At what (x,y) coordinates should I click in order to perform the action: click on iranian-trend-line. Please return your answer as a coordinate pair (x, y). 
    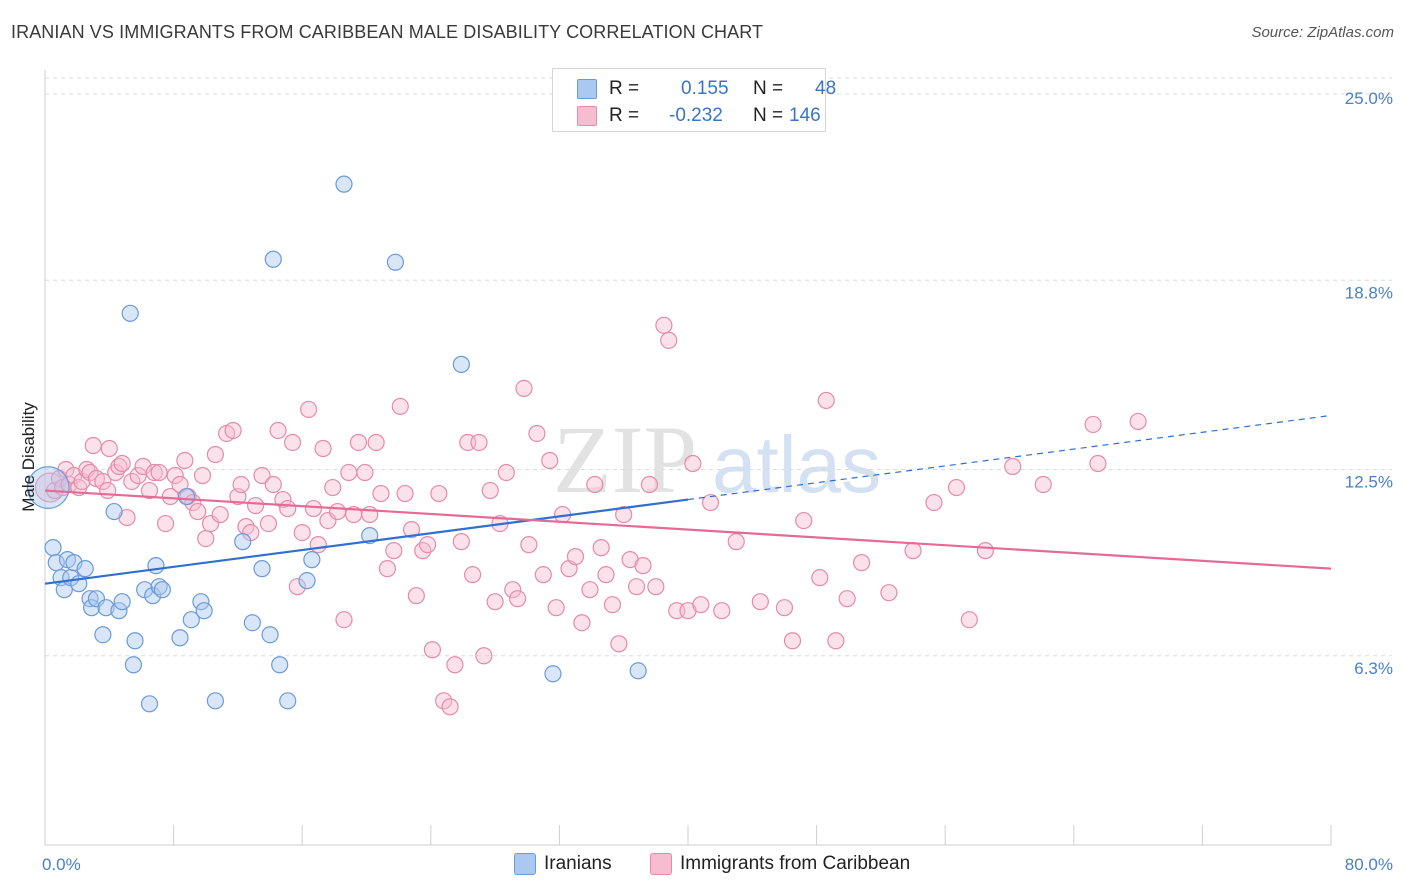
    Looking at the image, I should click on (366, 541).